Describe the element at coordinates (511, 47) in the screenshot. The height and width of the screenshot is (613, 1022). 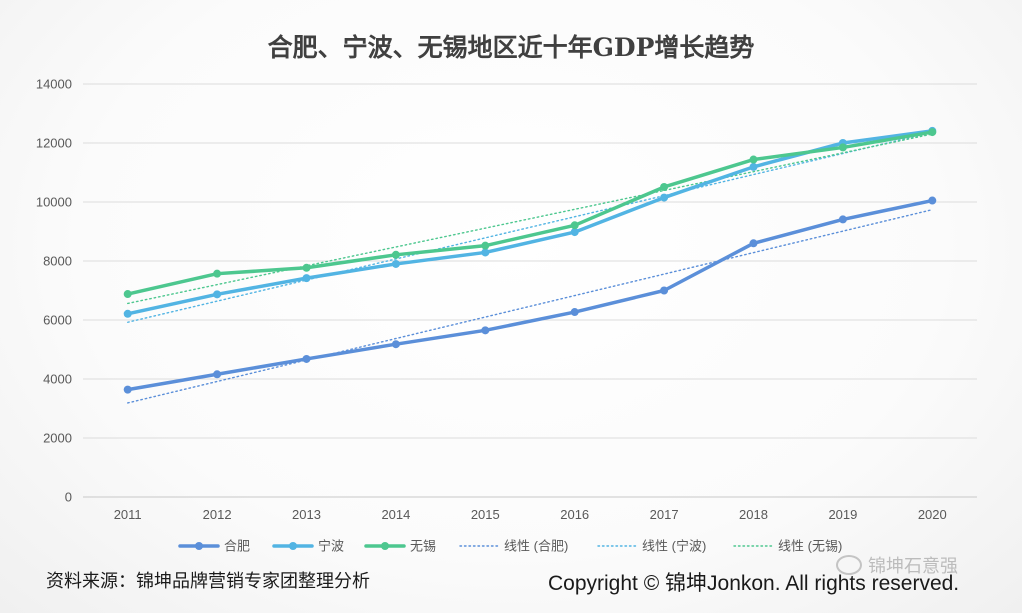
I see `chart-title: 合肥、宁波、无锡地区近十年GDP增长趋势` at that location.